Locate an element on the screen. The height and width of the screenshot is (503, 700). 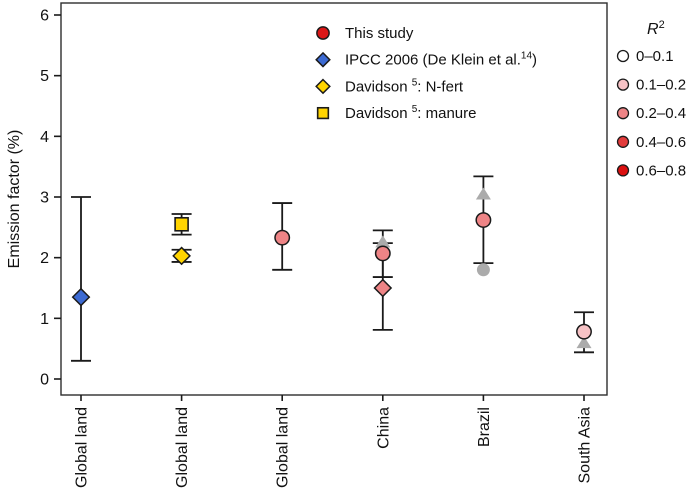
y-tick-label: 0 is located at coordinates (44, 380).